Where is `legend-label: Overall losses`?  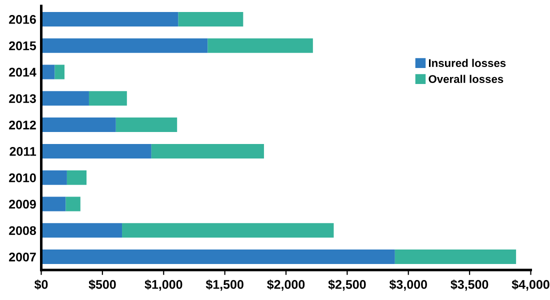
legend-label: Overall losses is located at coordinates (466, 78).